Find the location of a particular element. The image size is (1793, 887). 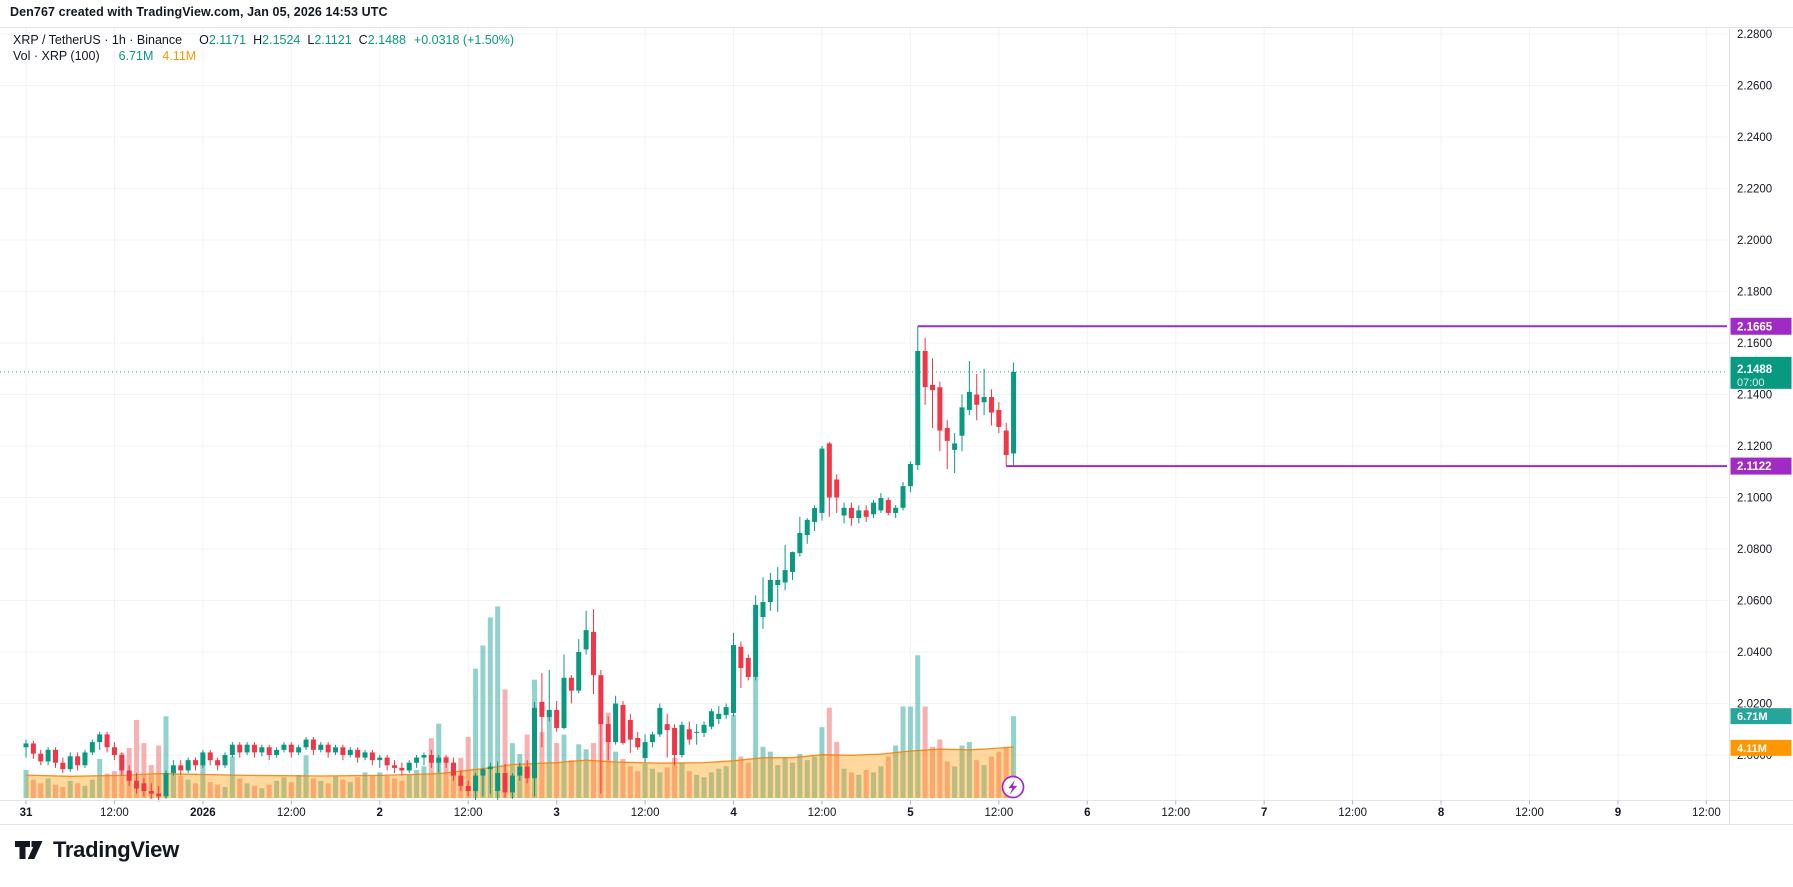

boost-lightning-icon is located at coordinates (1013, 787).